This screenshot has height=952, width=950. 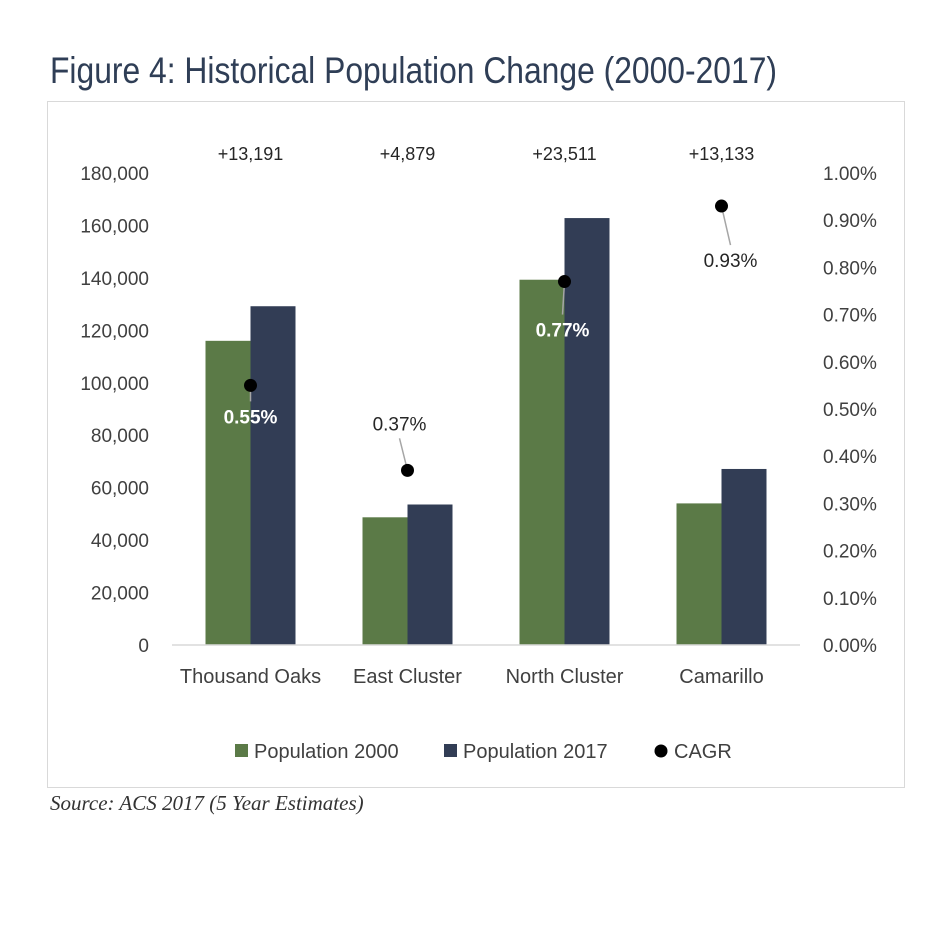 What do you see at coordinates (114, 279) in the screenshot?
I see `y-axis-tick-label: 140,000` at bounding box center [114, 279].